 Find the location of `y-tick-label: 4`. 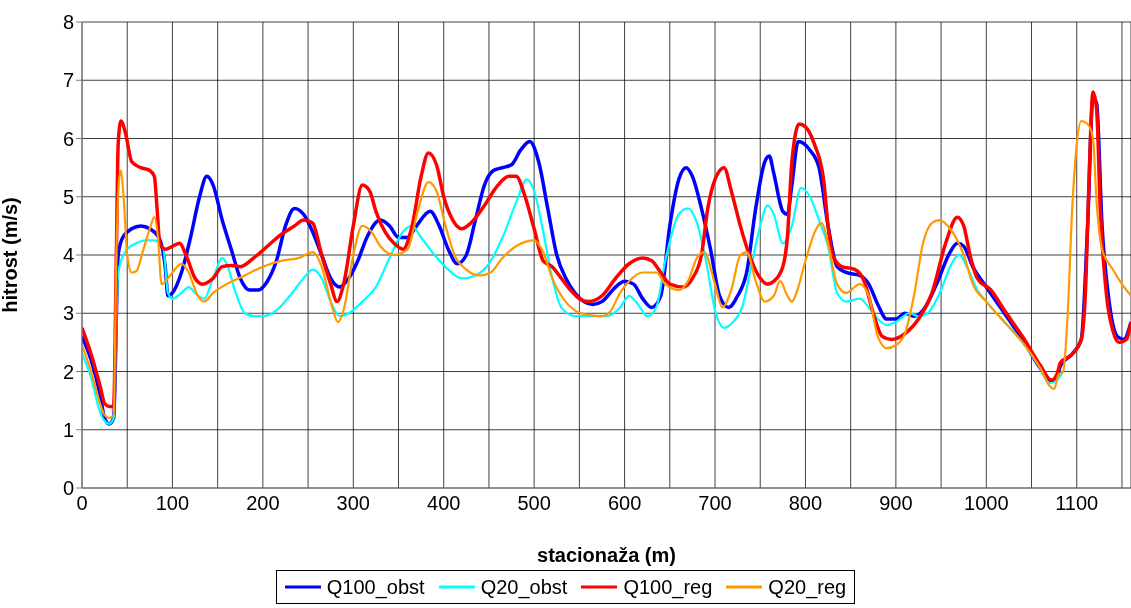

y-tick-label: 4 is located at coordinates (68, 255).